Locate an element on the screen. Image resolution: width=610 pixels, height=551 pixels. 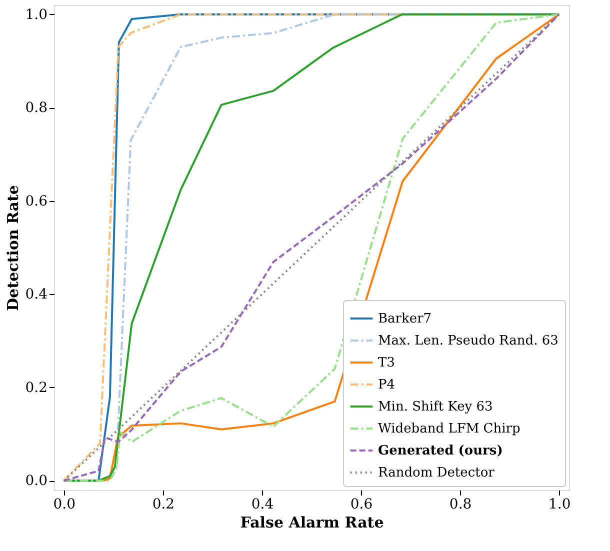
y-tick-label: 0.4 is located at coordinates (36, 294).